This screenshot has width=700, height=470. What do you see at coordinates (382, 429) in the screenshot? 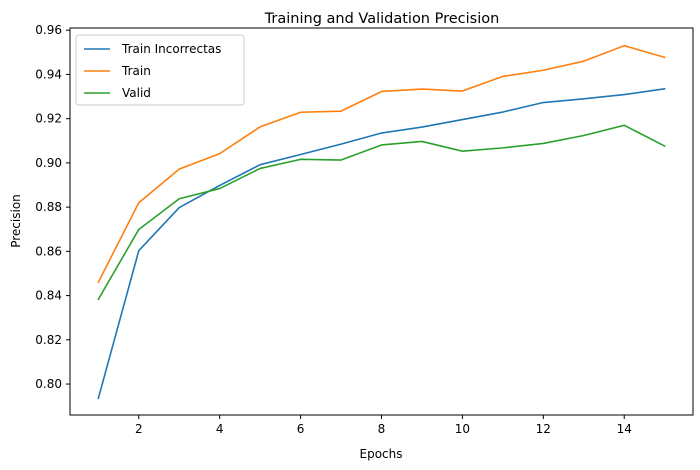
I see `x-tick-label: 8` at bounding box center [382, 429].